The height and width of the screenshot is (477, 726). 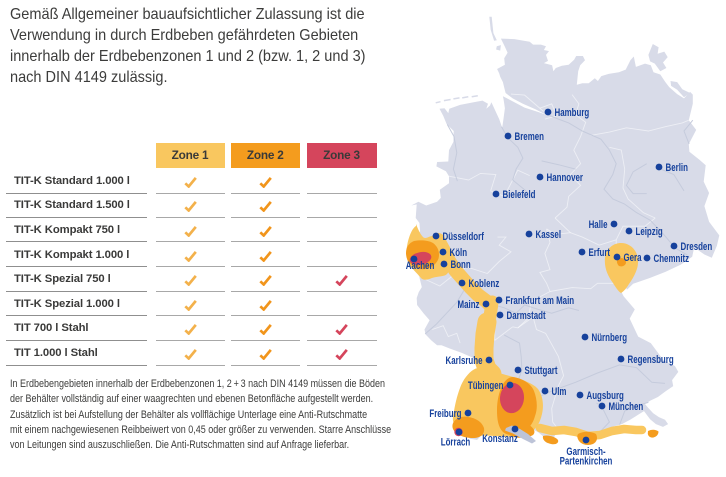 I want to click on svg-text: Konstanz, so click(x=500, y=439).